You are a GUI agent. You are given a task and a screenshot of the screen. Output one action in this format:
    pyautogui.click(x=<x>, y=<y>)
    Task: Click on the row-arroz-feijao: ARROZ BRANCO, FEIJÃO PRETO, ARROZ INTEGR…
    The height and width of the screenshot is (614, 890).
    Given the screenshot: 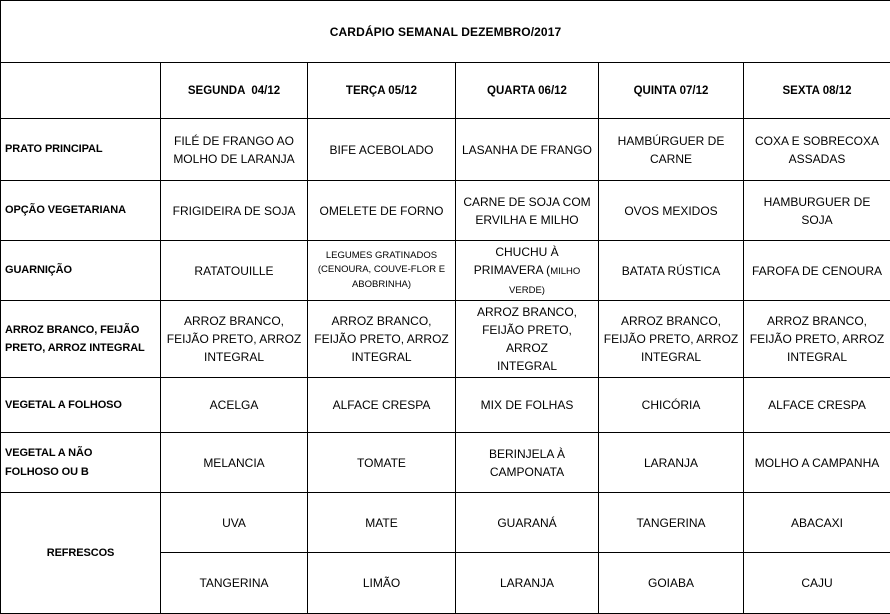 What is the action you would take?
    pyautogui.click(x=445, y=339)
    